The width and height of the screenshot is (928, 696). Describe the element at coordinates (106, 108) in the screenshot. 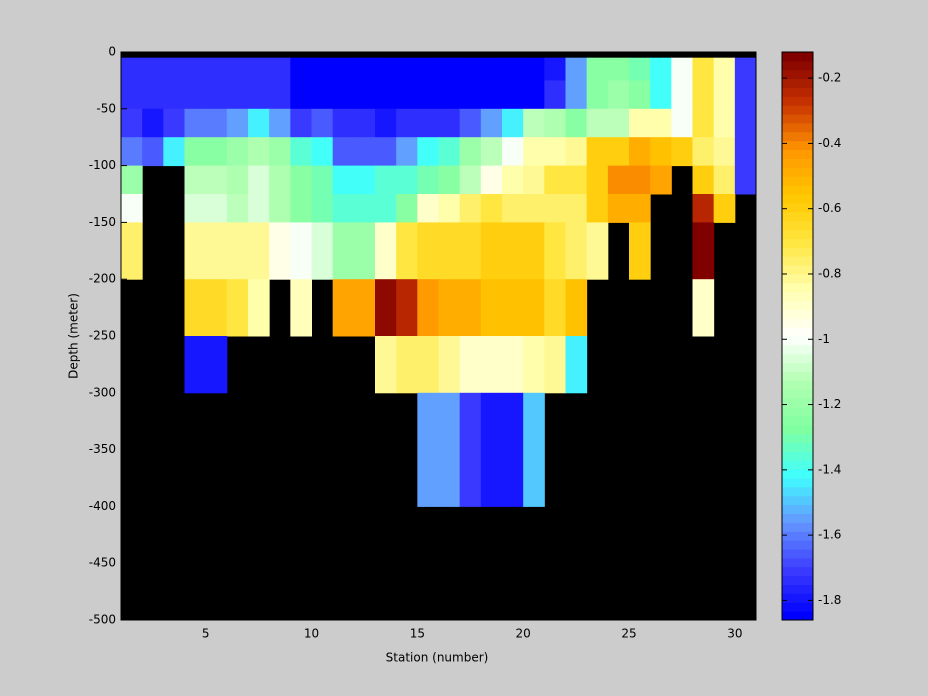

I see `y-tick-label: -50` at that location.